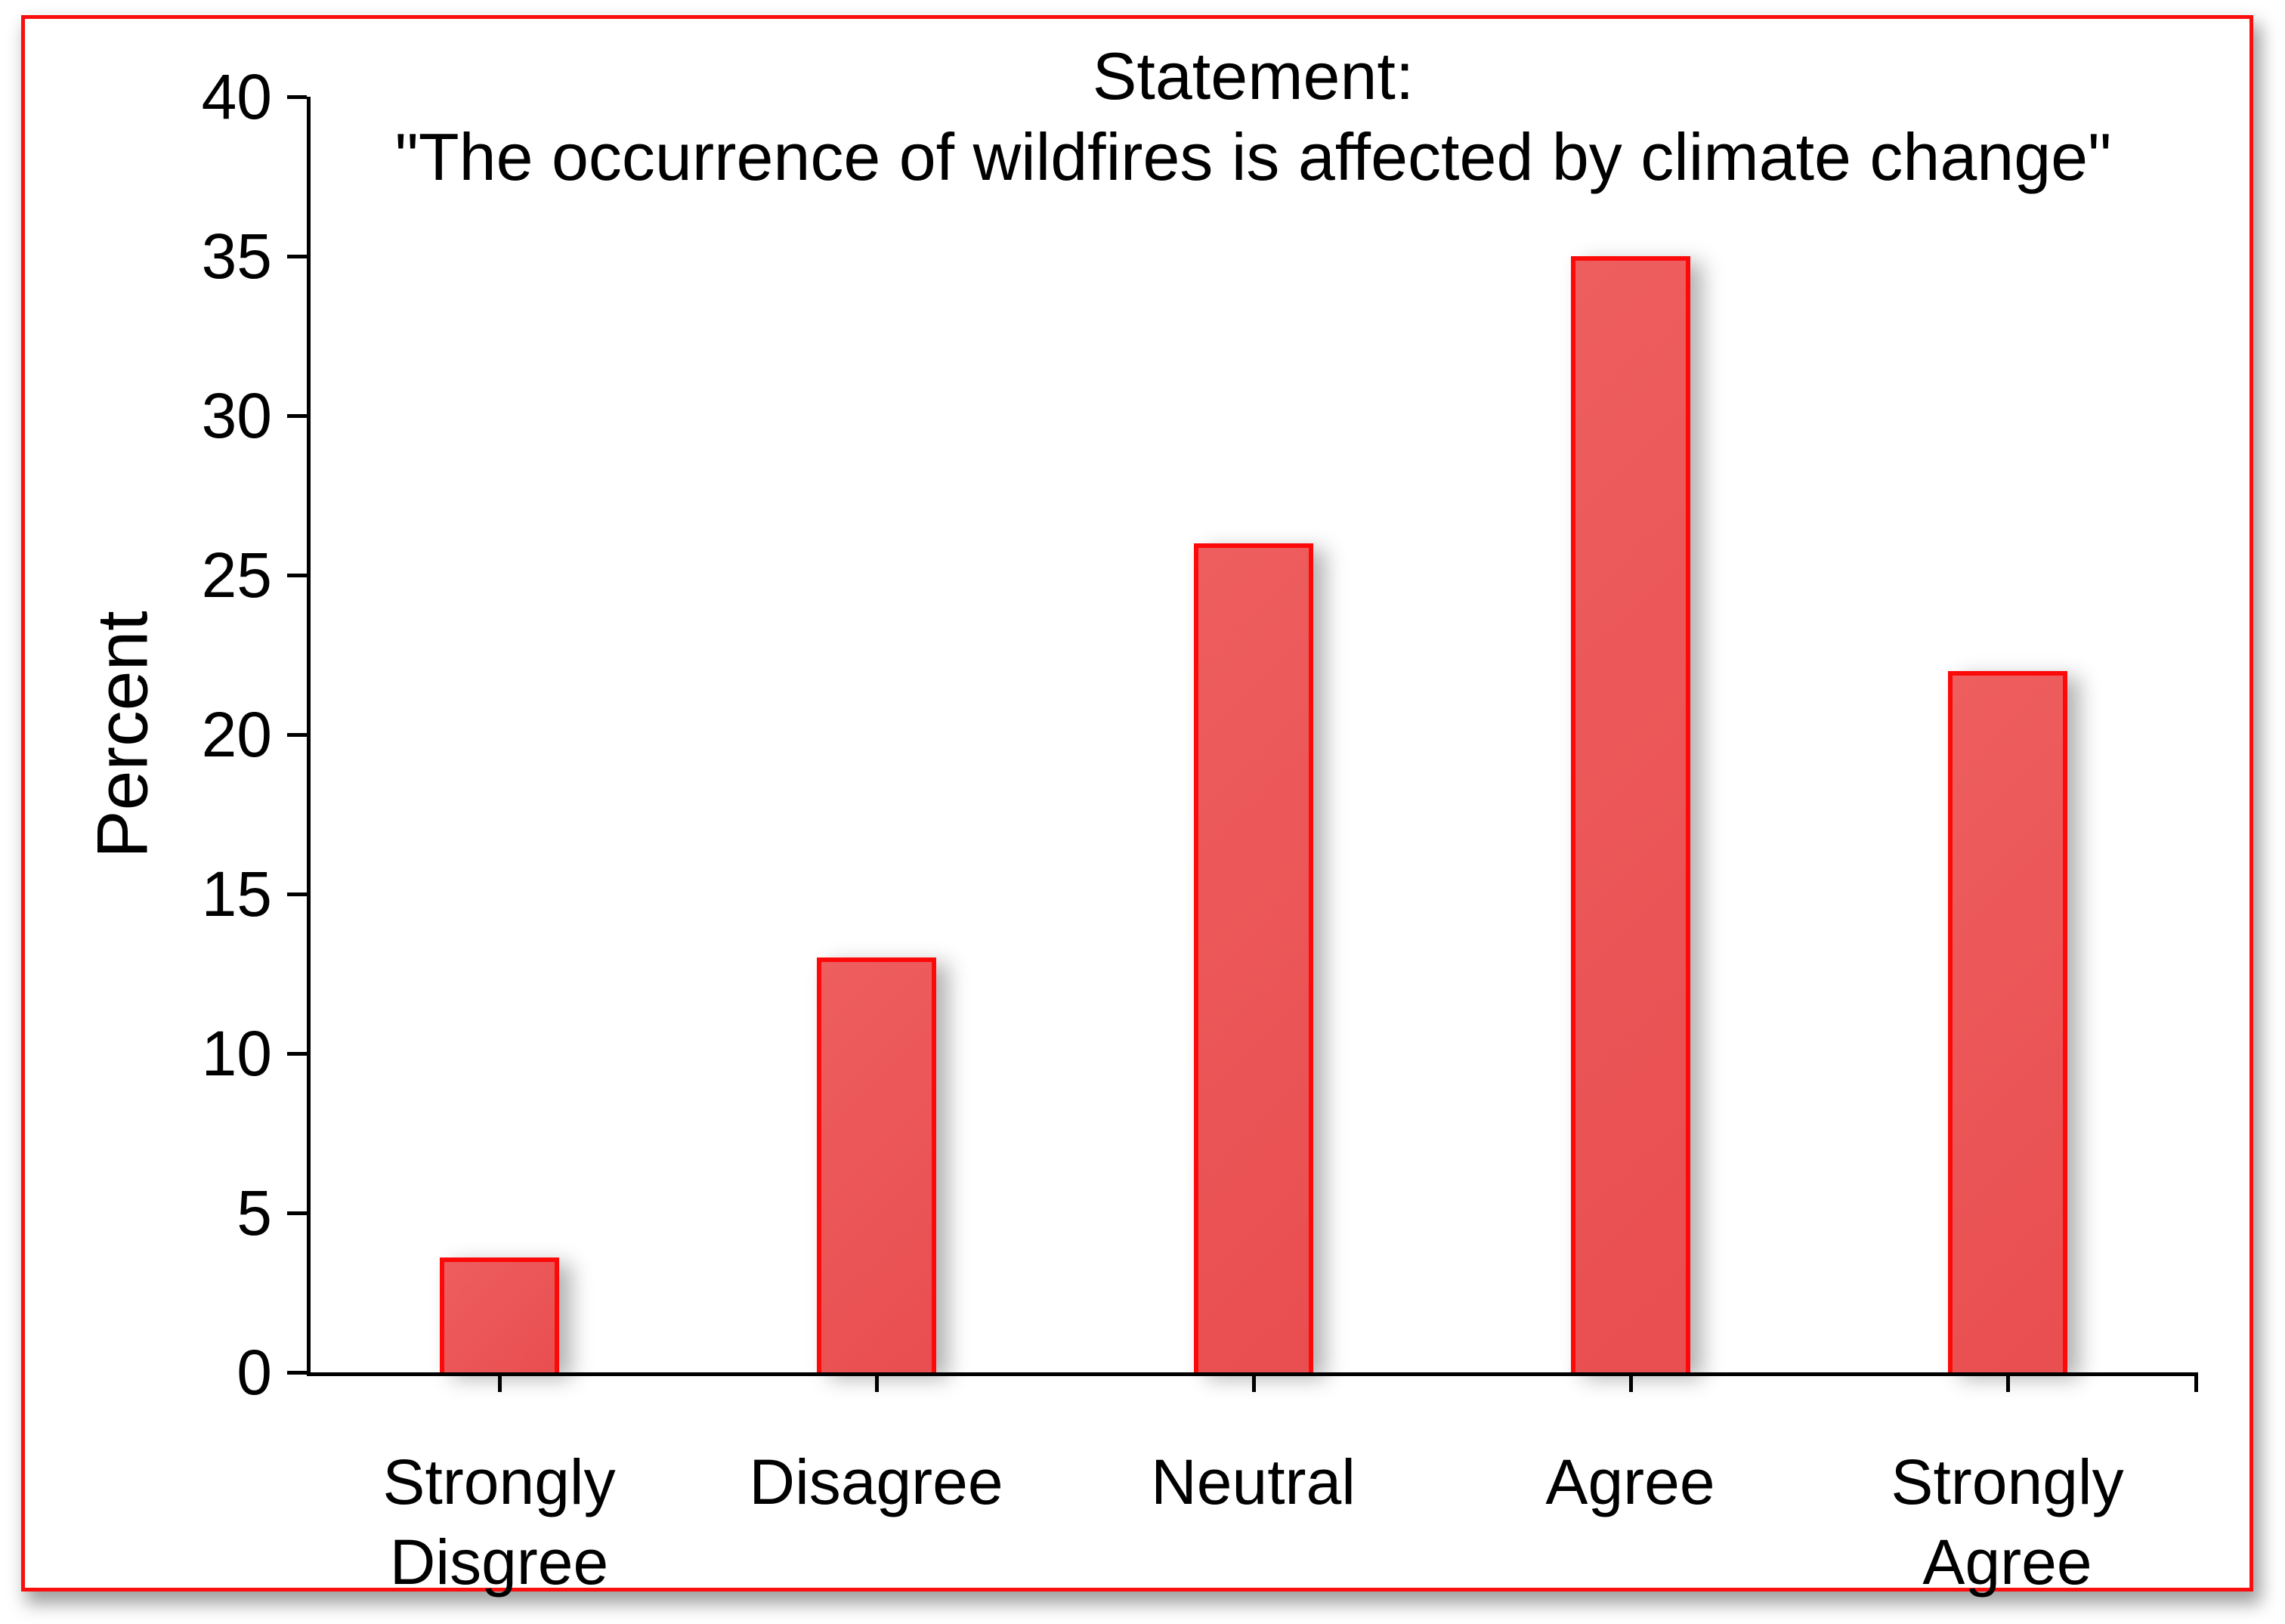 This screenshot has width=2285, height=1624. I want to click on y-axis-line, so click(309, 736).